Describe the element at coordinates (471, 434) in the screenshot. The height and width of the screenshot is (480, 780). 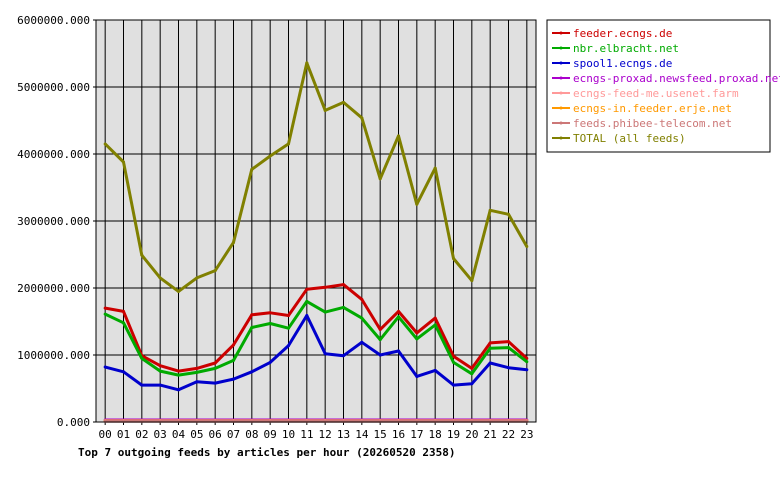
I see `x-tick-label: 20` at that location.